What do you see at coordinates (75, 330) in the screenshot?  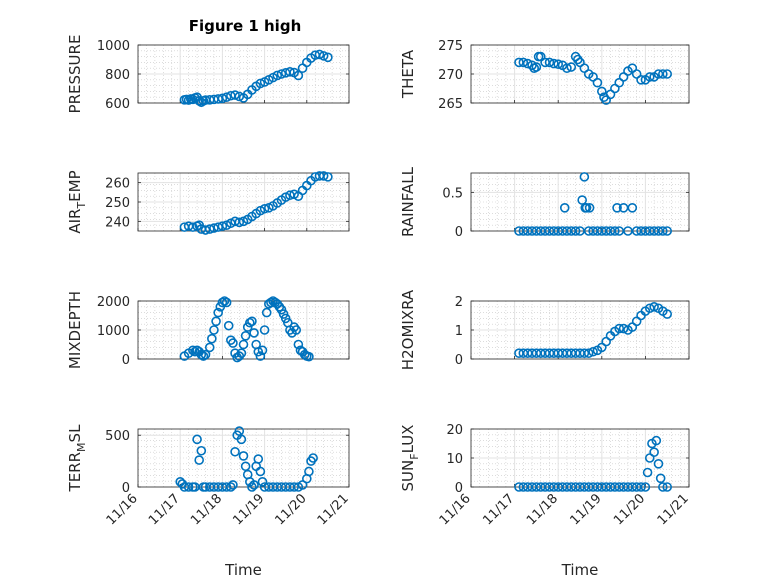 I see `y-axis-label: MIXDEPTH` at bounding box center [75, 330].